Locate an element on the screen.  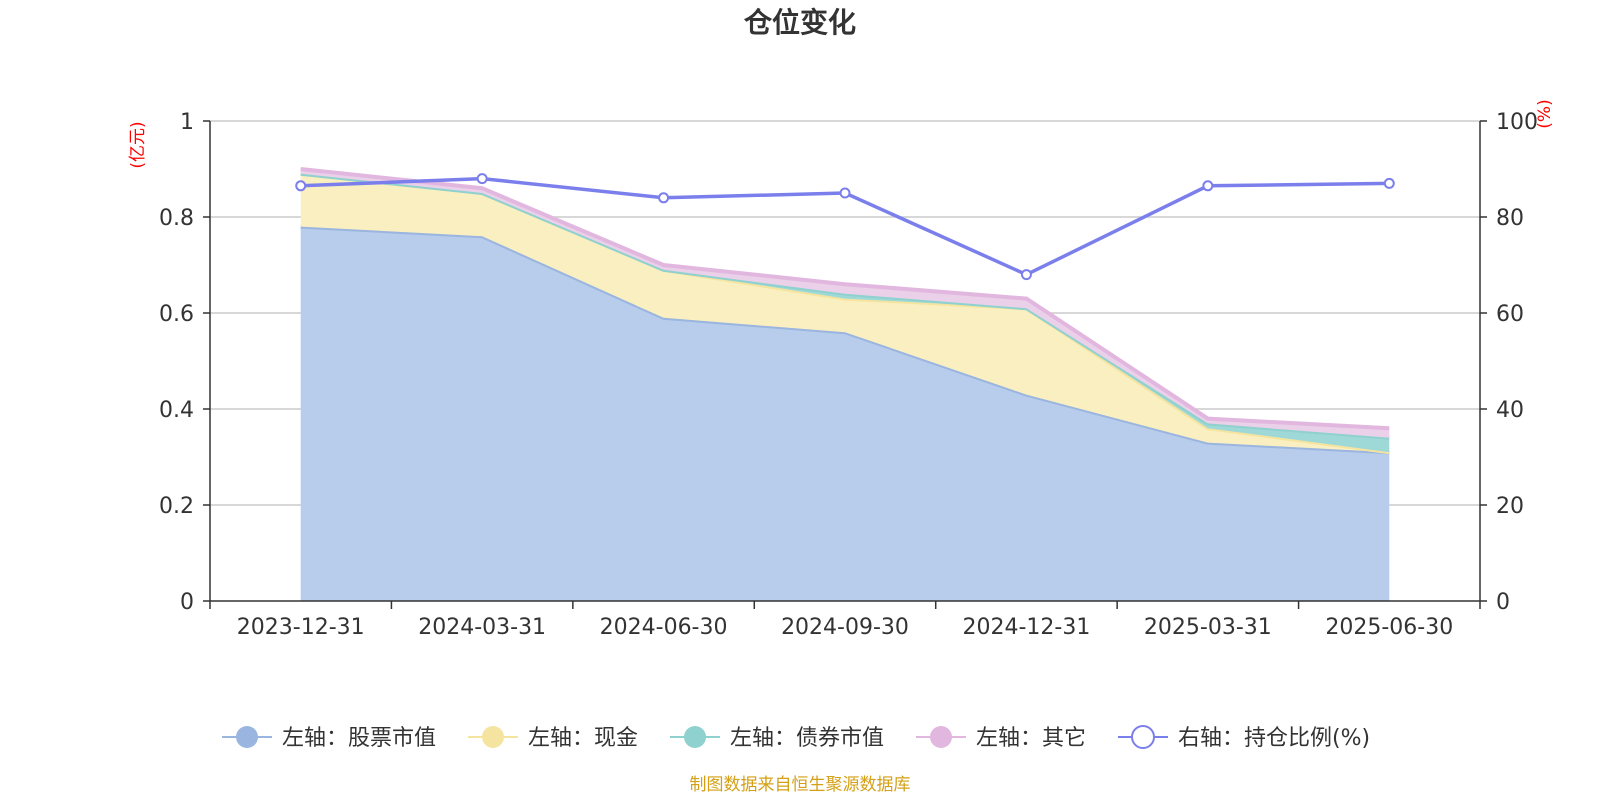
legend-item-4: 右轴：持仓比例(%) is located at coordinates (1244, 738).